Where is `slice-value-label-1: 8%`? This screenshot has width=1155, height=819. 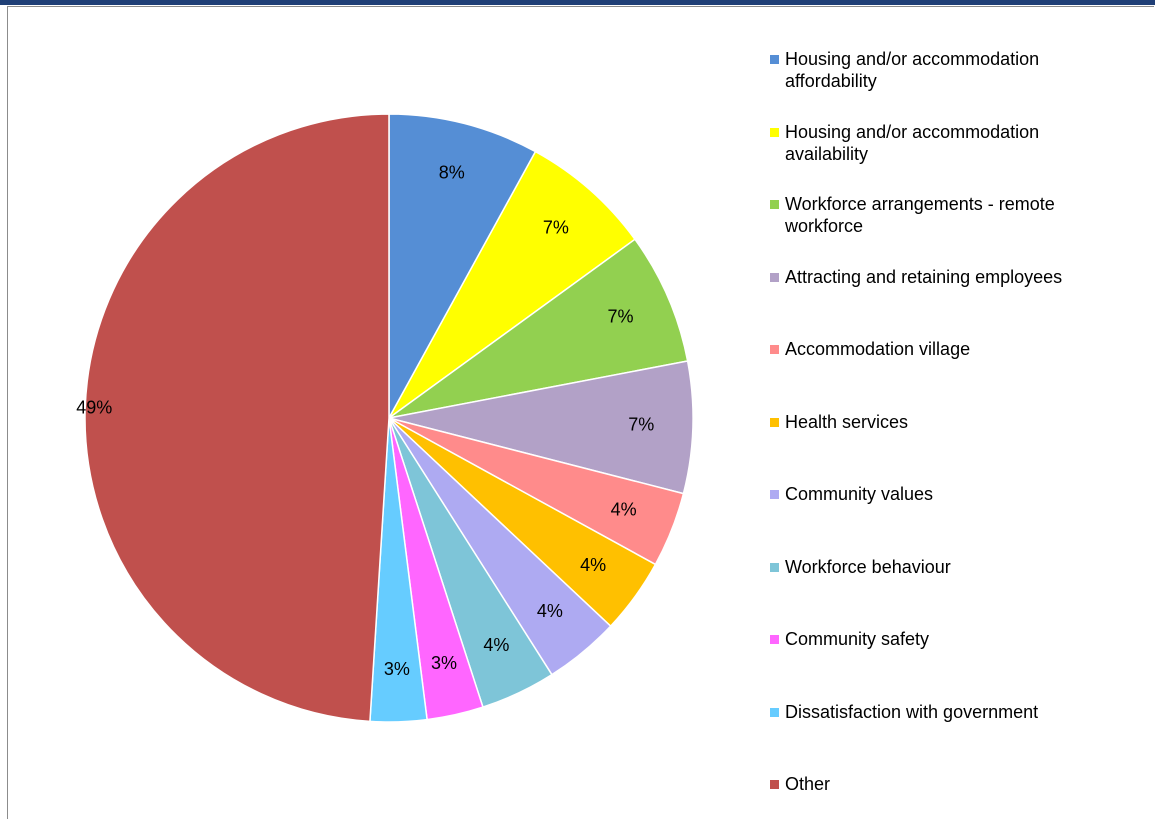 slice-value-label-1: 8% is located at coordinates (452, 172).